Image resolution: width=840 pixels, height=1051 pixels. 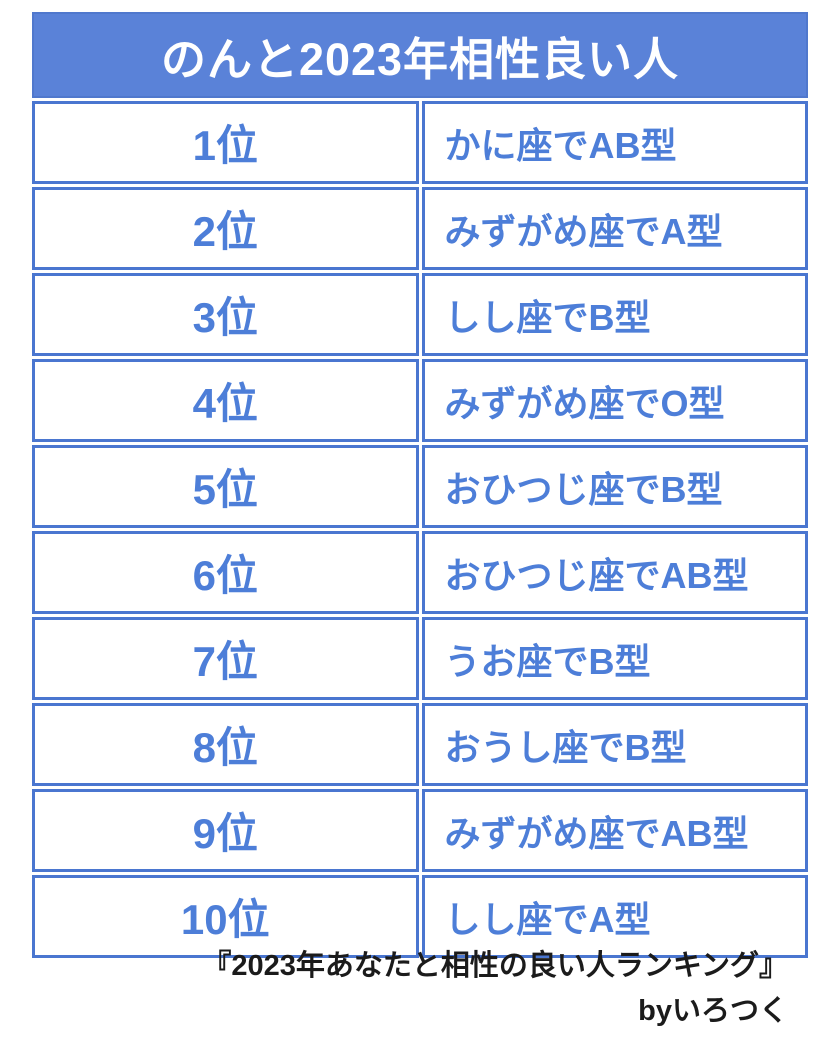 I want to click on table-row: 8位 おうし座でB型, so click(x=420, y=744).